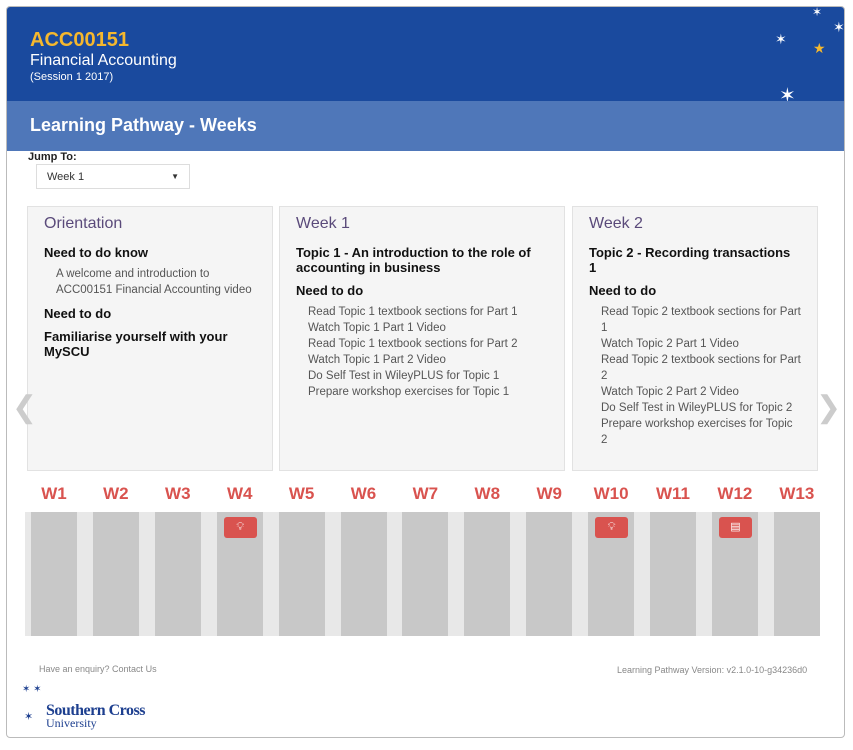 This screenshot has width=853, height=750. Describe the element at coordinates (697, 408) in the screenshot. I see `task-item: Do Self Test in WileyPLUS for Topic 2` at that location.